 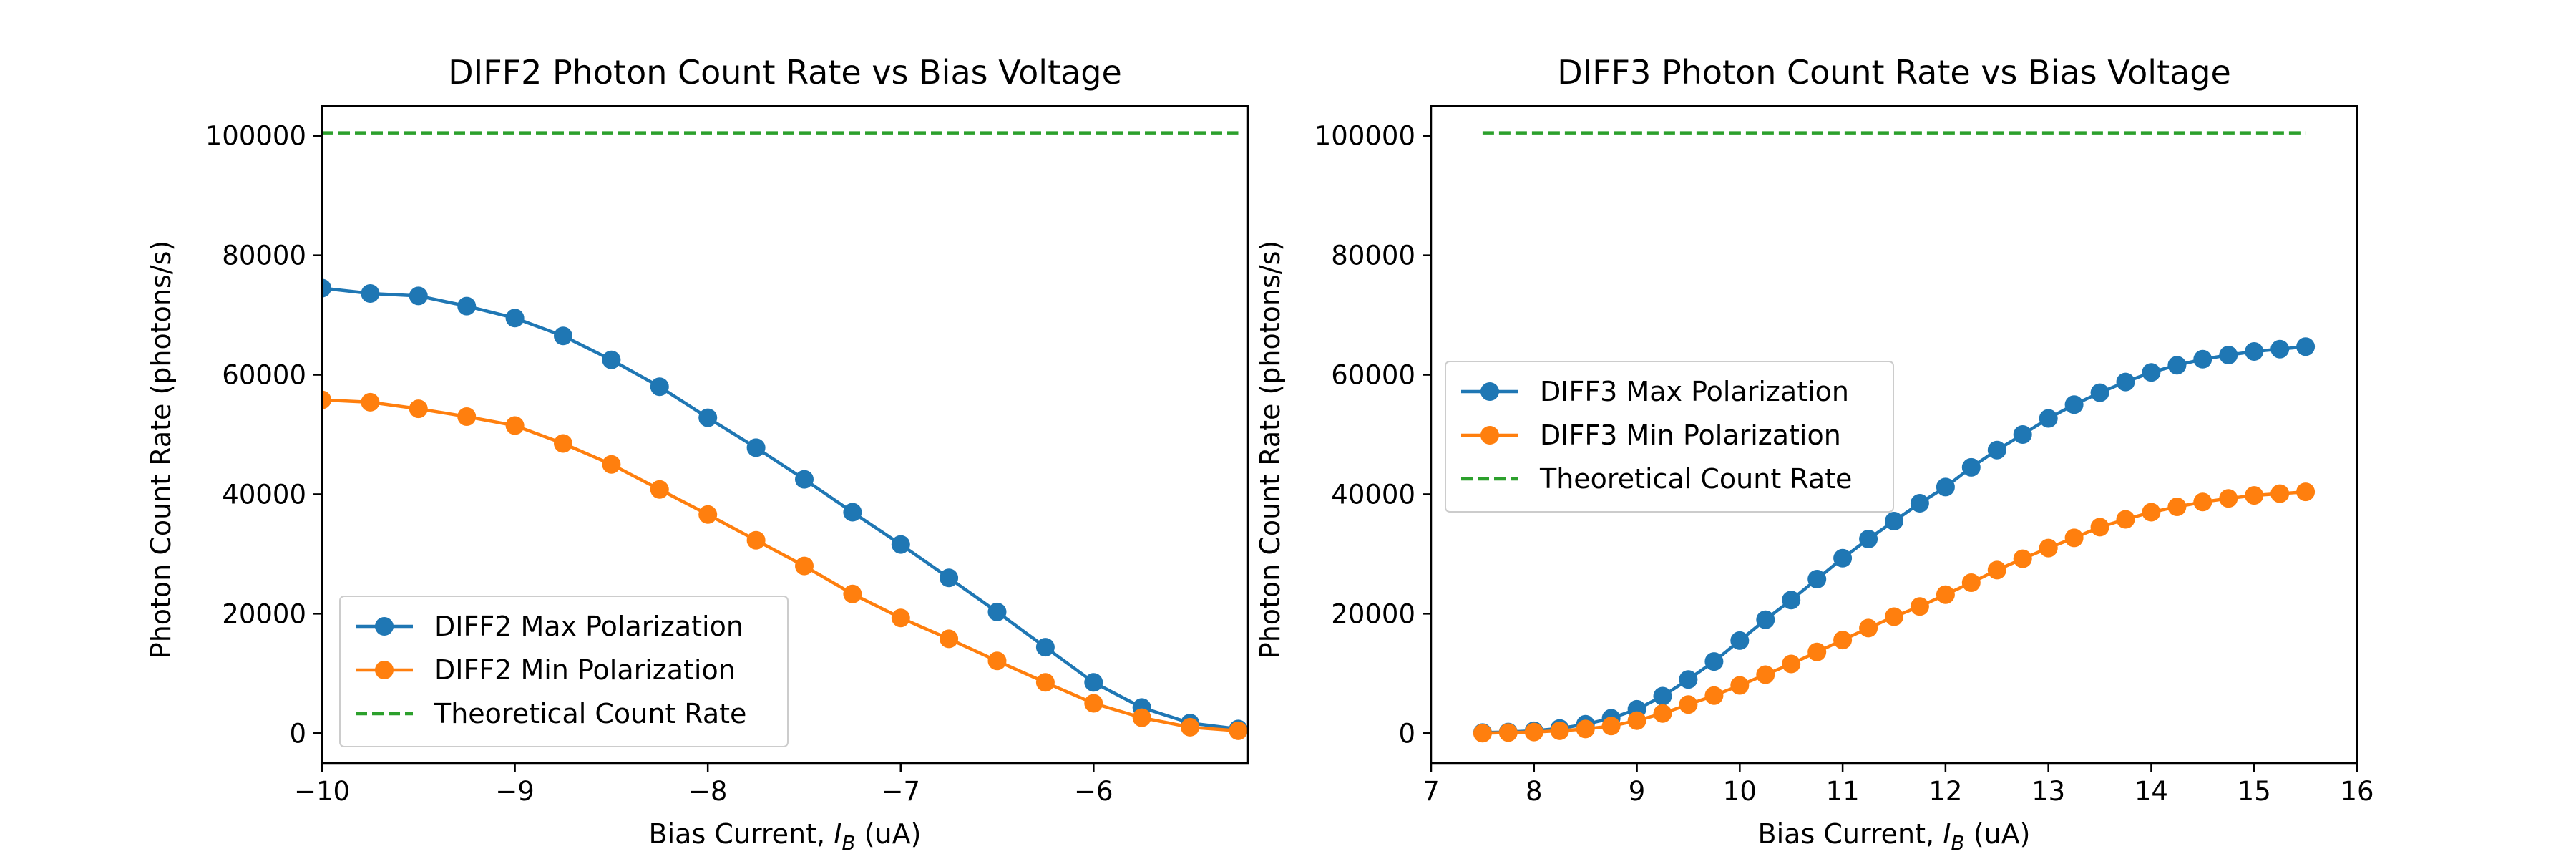 I want to click on legend-entry: DIFF3 Max Polarization, so click(x=1655, y=391).